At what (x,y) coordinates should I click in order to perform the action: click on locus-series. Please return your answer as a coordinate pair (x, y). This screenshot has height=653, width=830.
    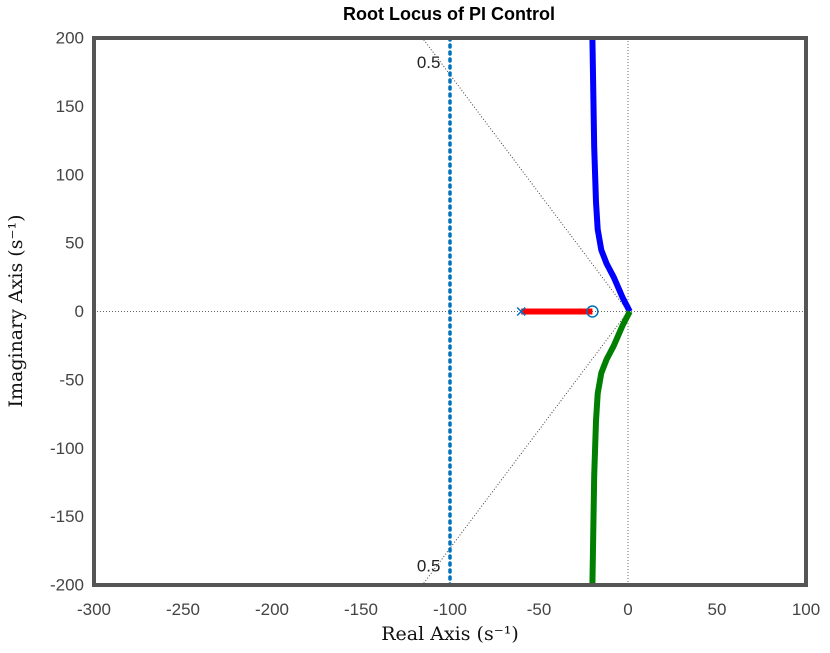
    Looking at the image, I should click on (577, 311).